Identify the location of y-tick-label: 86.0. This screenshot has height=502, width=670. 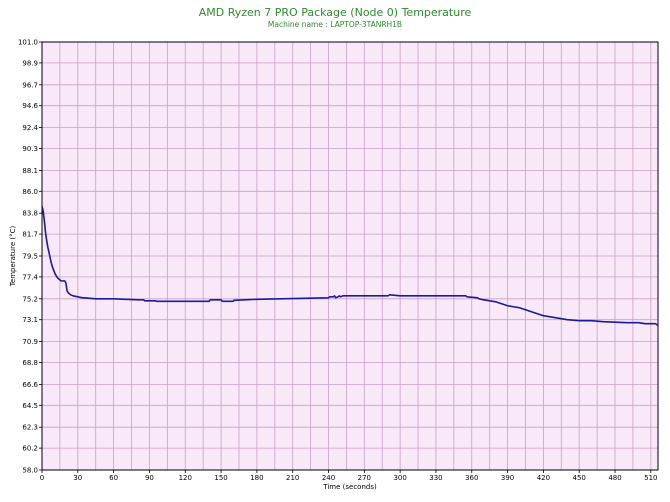
(30, 192).